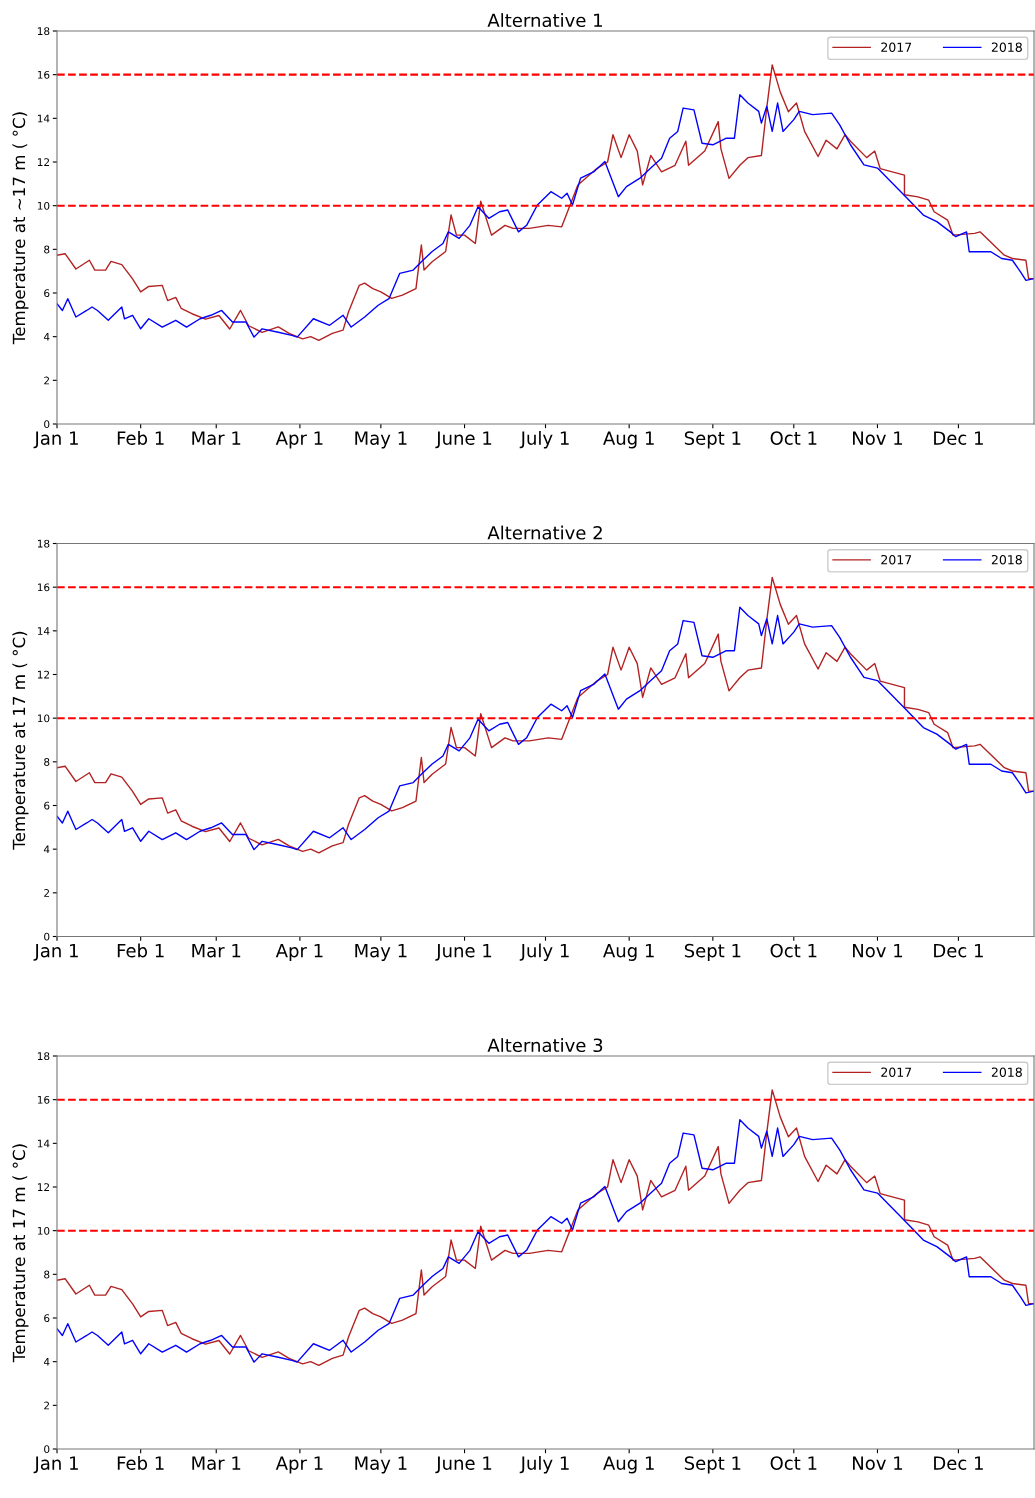 The width and height of the screenshot is (1035, 1498). I want to click on y-axis-title: Temperature at ~17 m ( °C), so click(20, 228).